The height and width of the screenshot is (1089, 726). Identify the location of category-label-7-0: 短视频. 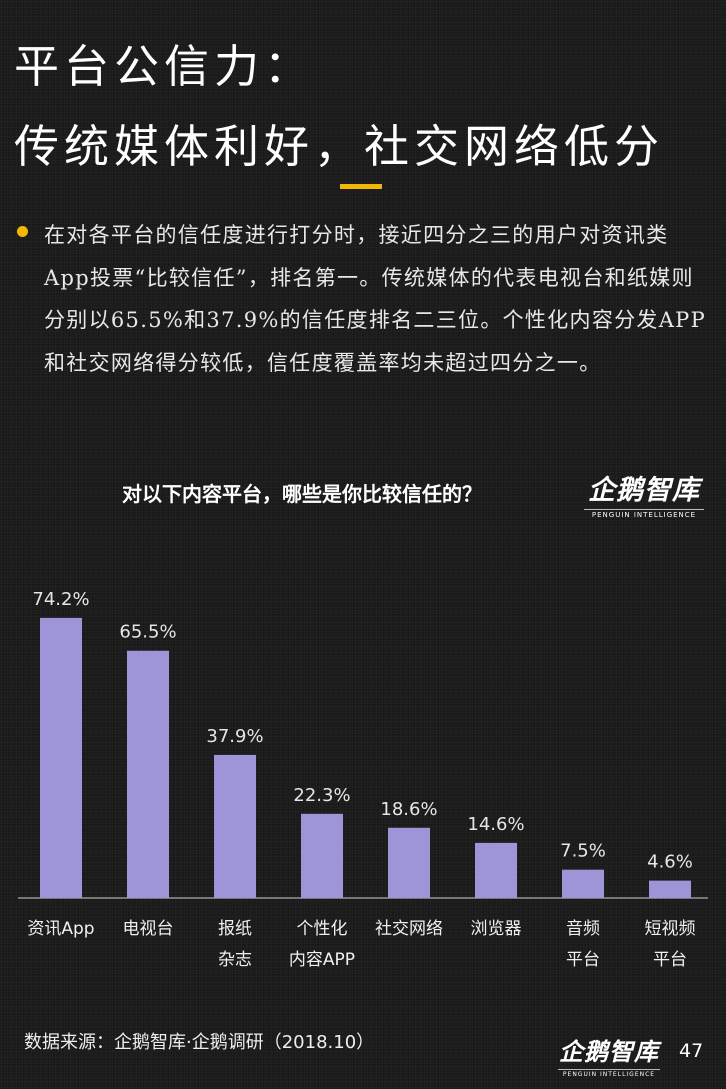
(670, 929).